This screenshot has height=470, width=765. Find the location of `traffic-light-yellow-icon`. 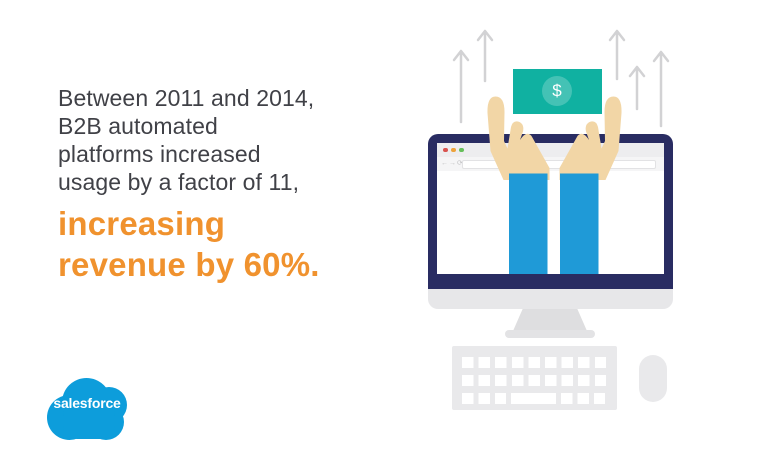

traffic-light-yellow-icon is located at coordinates (453, 150).